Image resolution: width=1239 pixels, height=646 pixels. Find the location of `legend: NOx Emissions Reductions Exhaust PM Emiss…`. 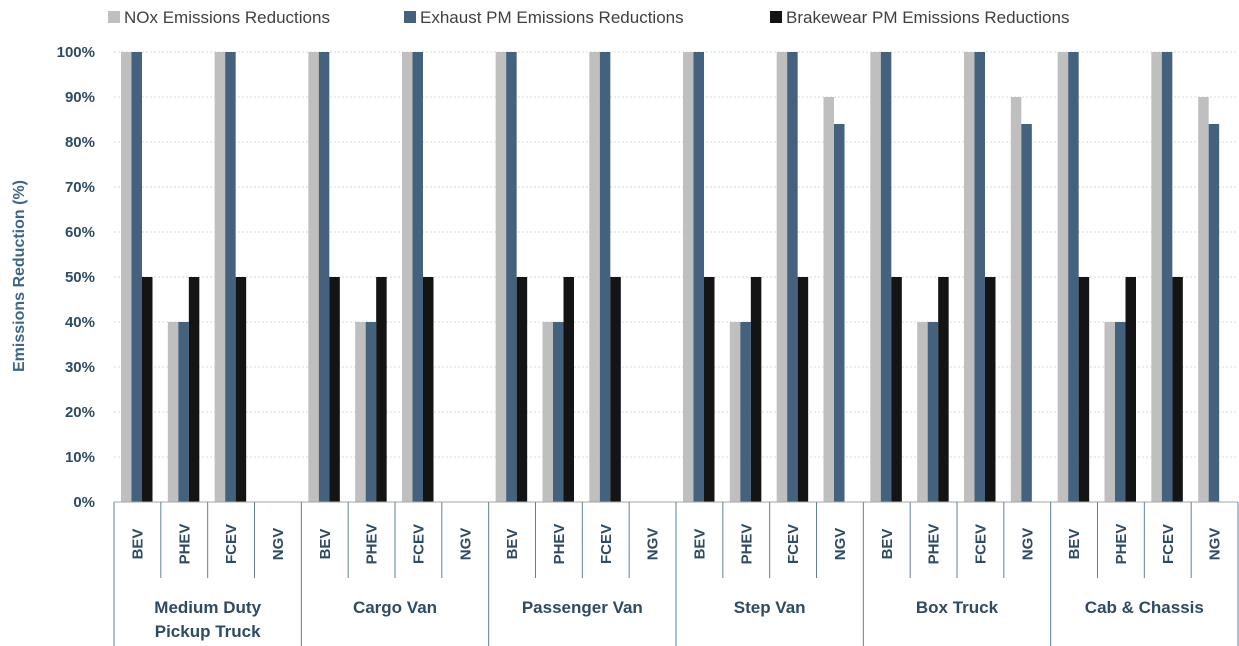

legend: NOx Emissions Reductions Exhaust PM Emiss… is located at coordinates (588, 17).